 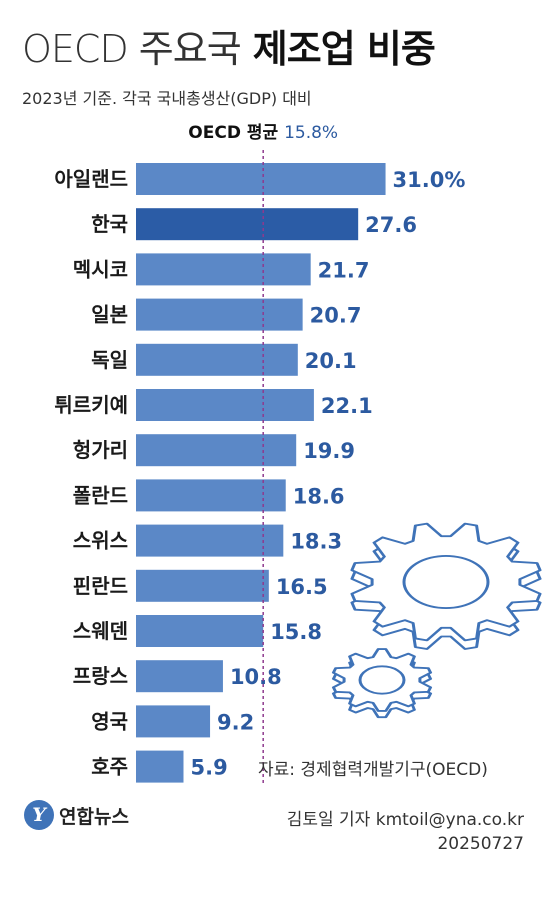 What do you see at coordinates (344, 270) in the screenshot?
I see `value-label: 21.7` at bounding box center [344, 270].